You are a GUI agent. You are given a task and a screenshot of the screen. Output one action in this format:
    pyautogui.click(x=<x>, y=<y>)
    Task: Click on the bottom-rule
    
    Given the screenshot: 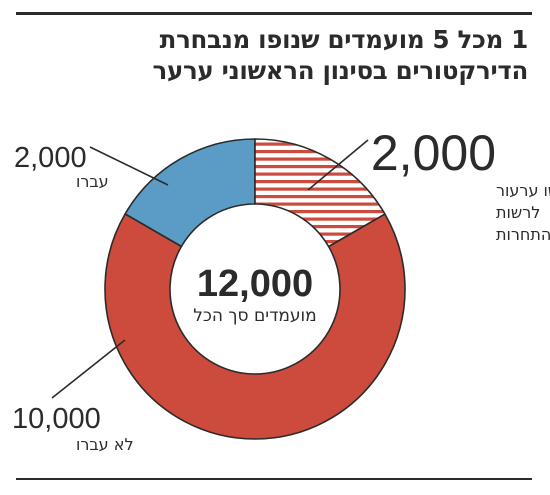 What is the action you would take?
    pyautogui.click(x=274, y=479)
    